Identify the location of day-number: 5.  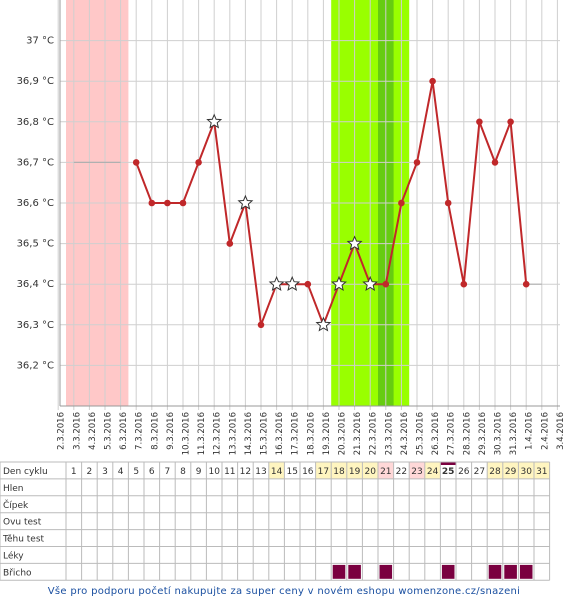
(136, 472).